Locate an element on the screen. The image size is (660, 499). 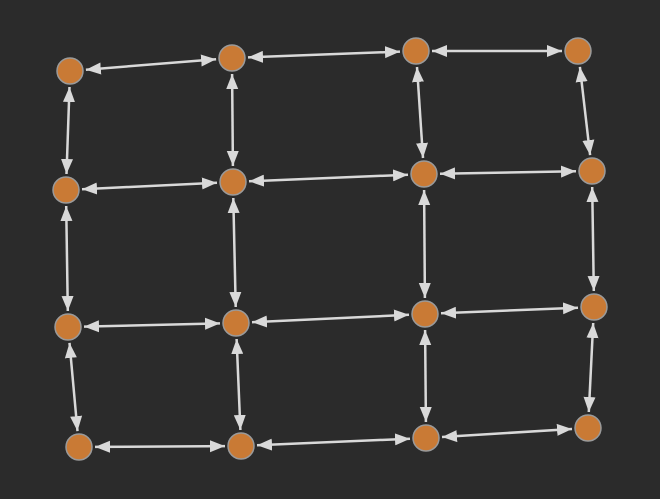
edge-n7-n11 is located at coordinates (593, 239).